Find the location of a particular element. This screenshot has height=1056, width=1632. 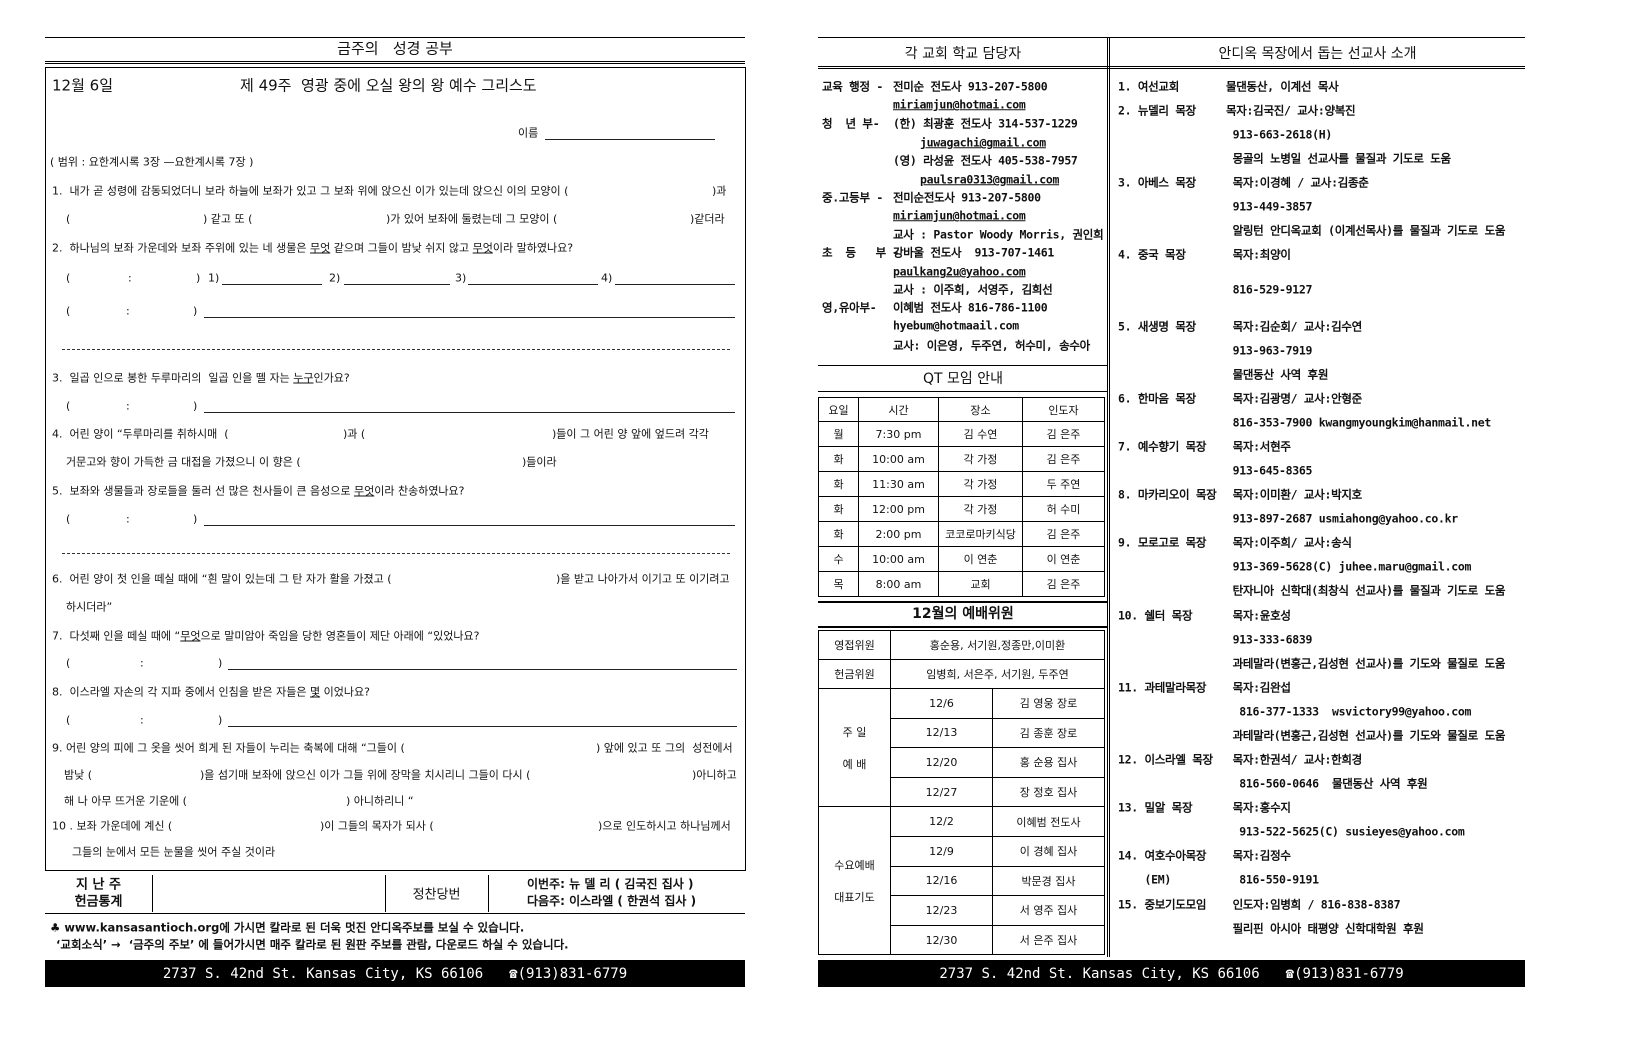

mission-group: 13. 밀알 목장 is located at coordinates (1155, 807).